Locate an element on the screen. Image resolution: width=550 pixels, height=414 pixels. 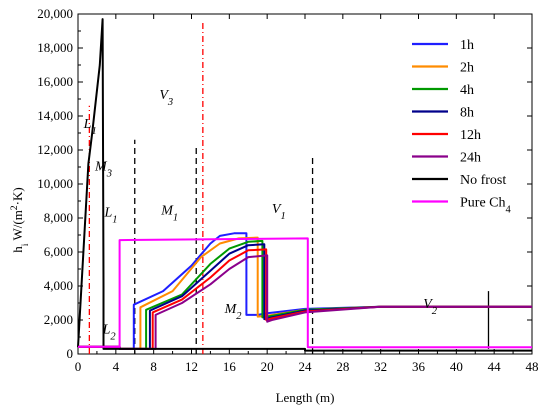
y-tick-label: 8,000 is located at coordinates (58, 217).